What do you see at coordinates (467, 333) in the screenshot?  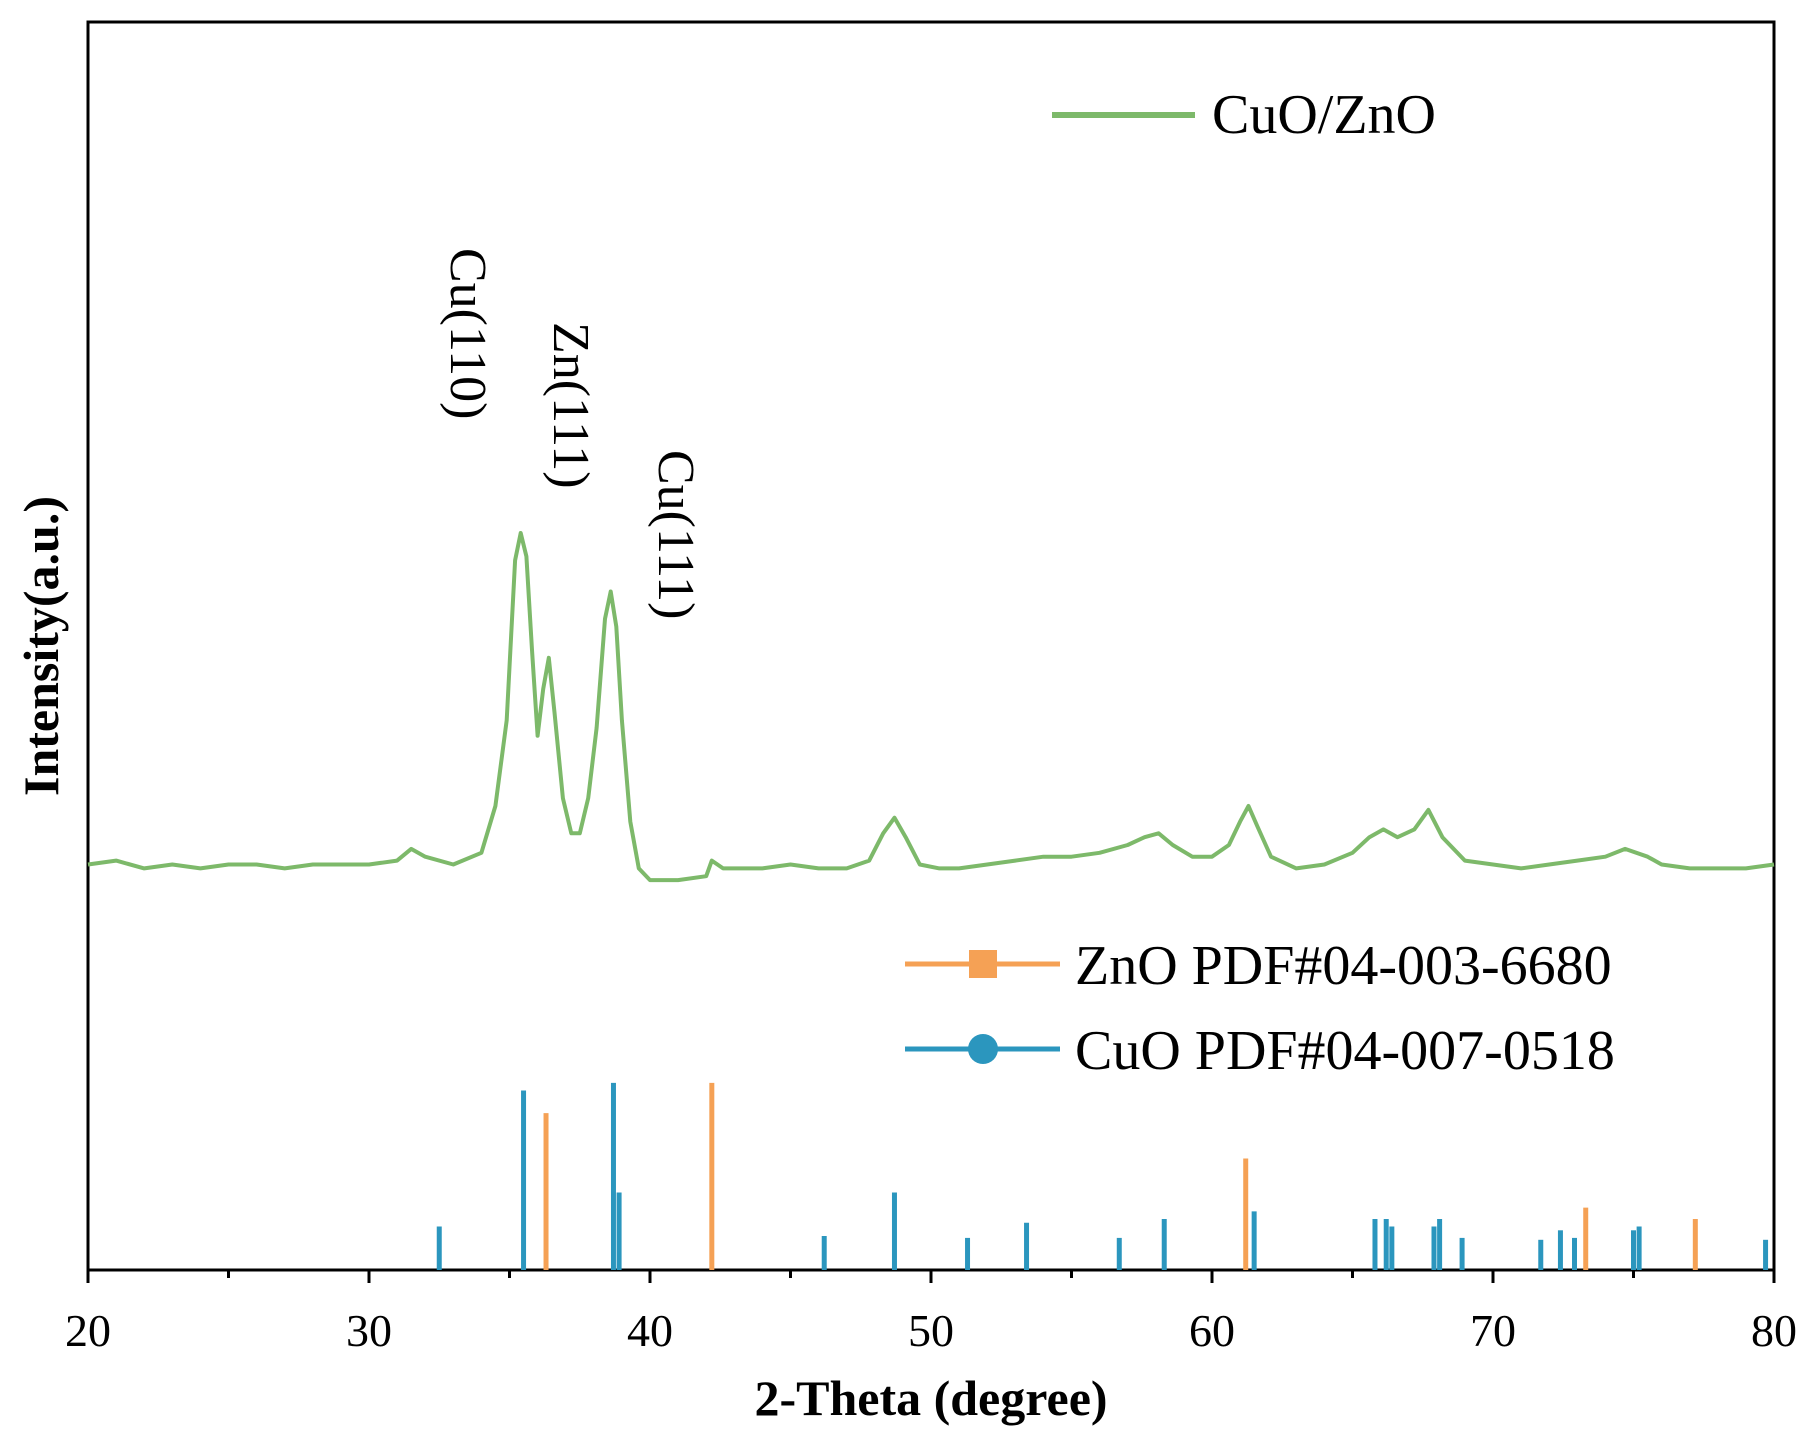 I see `peak-label: Cu(110)` at bounding box center [467, 333].